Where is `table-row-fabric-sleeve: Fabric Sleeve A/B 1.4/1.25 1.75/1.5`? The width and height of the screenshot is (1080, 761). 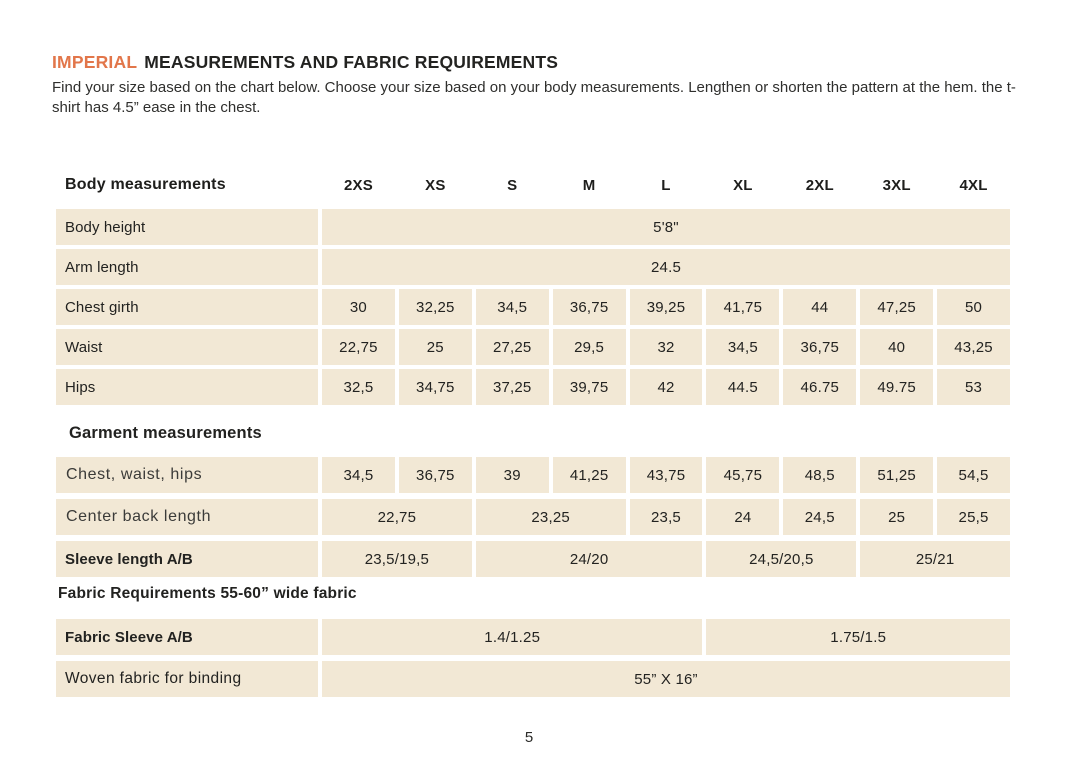
table-row-fabric-sleeve: Fabric Sleeve A/B 1.4/1.25 1.75/1.5 is located at coordinates (533, 637).